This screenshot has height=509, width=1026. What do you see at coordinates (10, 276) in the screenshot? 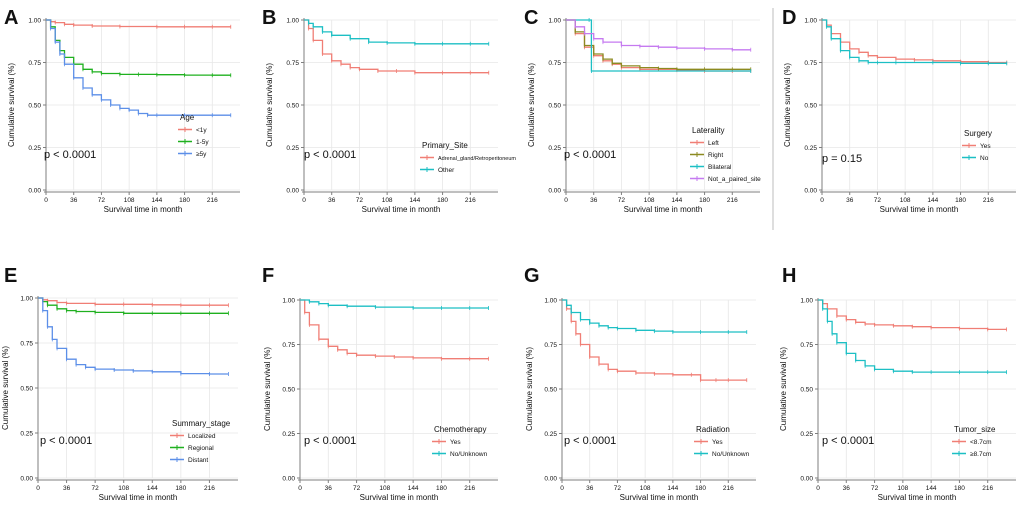
I see `panel-letter: E` at bounding box center [10, 276].